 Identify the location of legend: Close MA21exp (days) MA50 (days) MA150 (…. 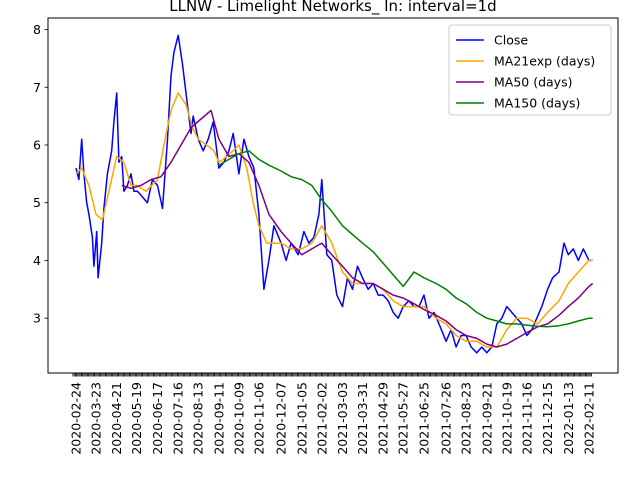
(530, 70).